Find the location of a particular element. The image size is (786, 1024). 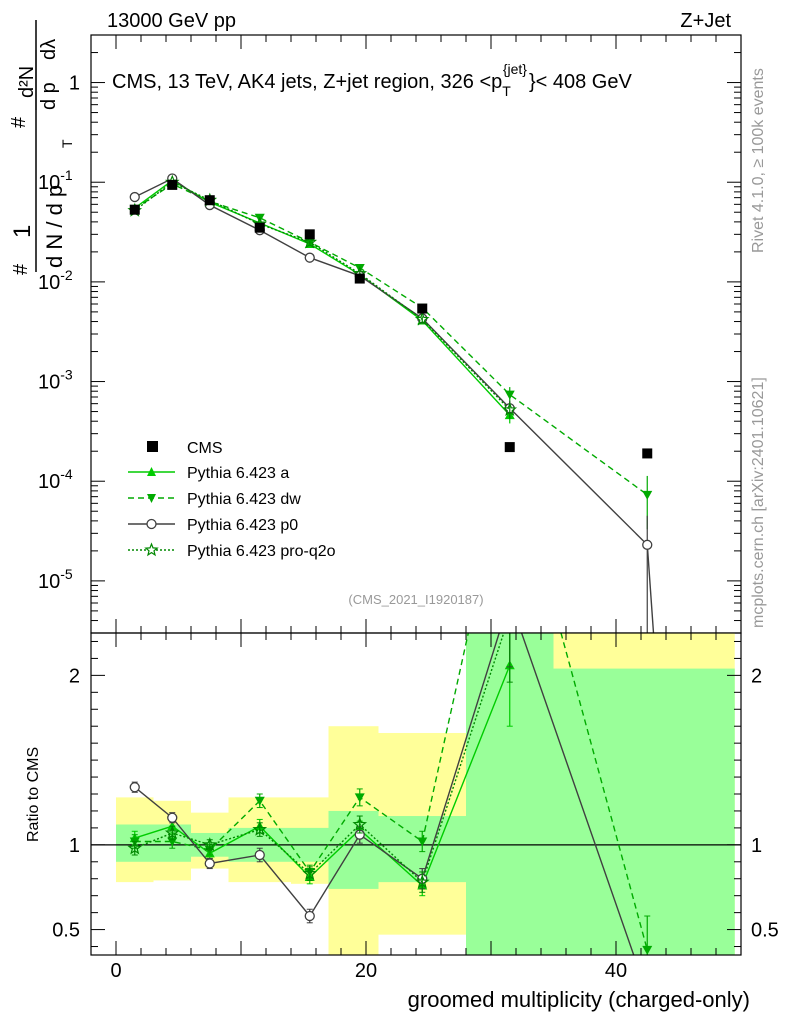

main-y-tick-label: 10⁻⁴ is located at coordinates (55, 479).